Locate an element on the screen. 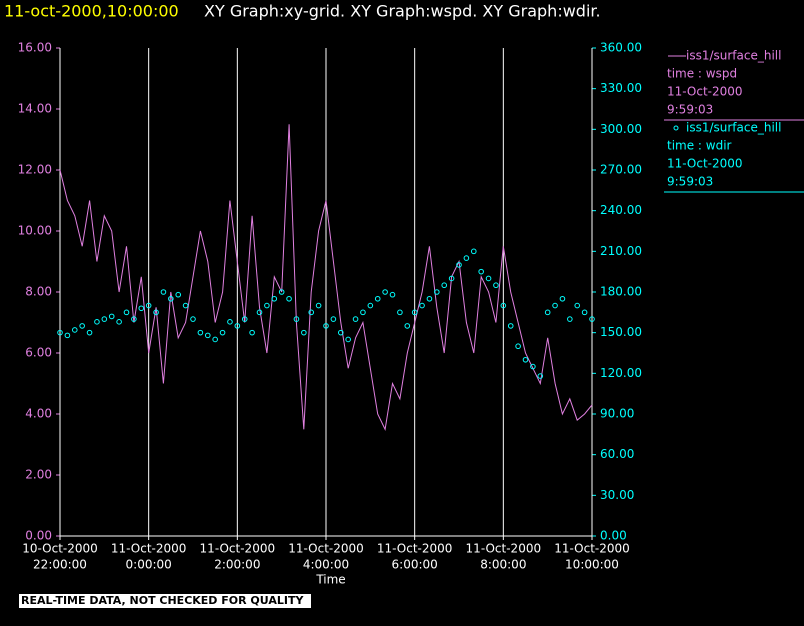 The width and height of the screenshot is (804, 626). y2-tick-label: 90.00 is located at coordinates (617, 414).